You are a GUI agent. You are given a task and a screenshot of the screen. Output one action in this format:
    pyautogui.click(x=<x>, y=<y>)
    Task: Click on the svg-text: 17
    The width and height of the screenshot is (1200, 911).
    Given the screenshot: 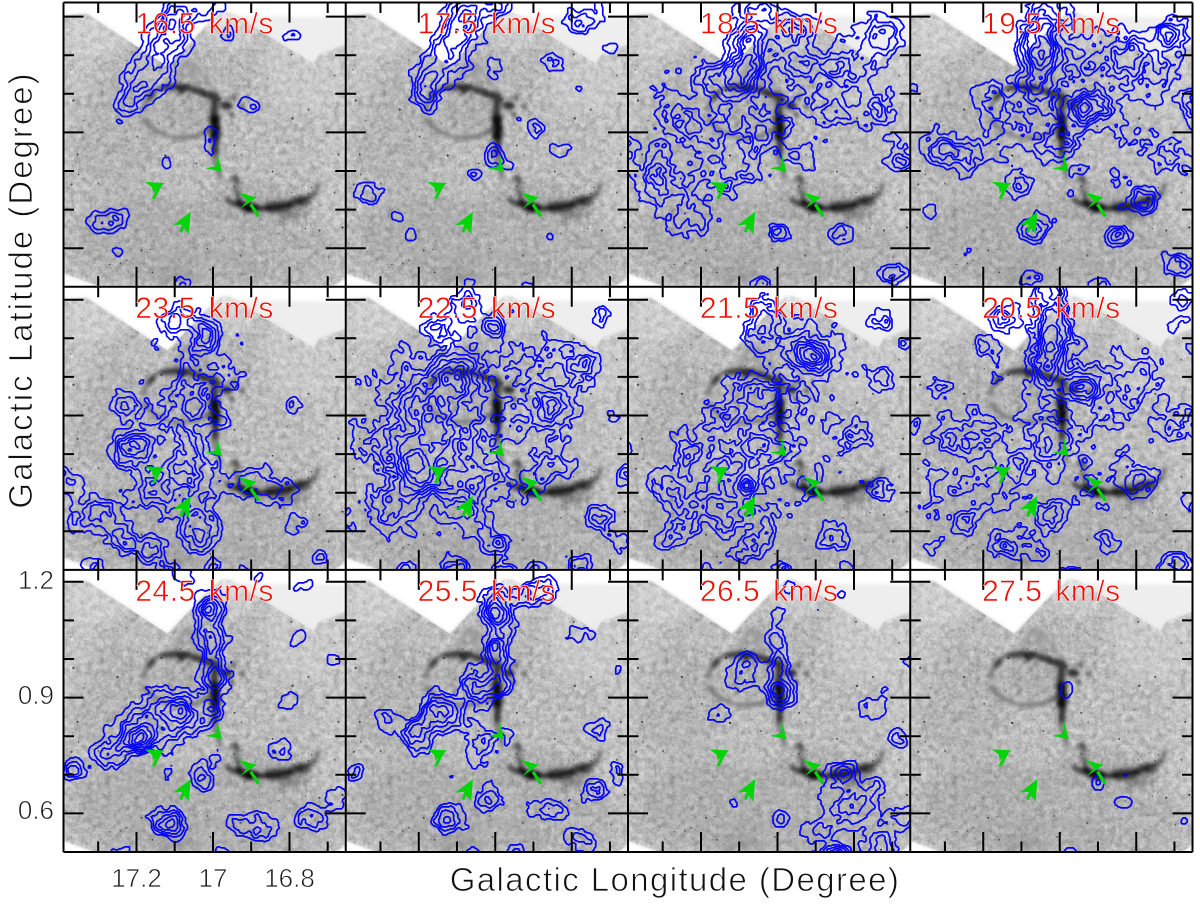 What is the action you would take?
    pyautogui.click(x=213, y=878)
    